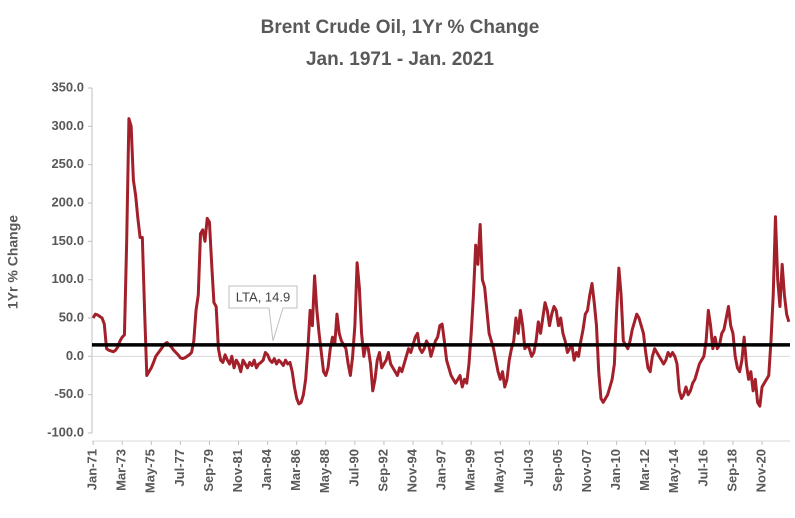  Describe the element at coordinates (353, 468) in the screenshot. I see `x-tick-label: Jul-90` at that location.